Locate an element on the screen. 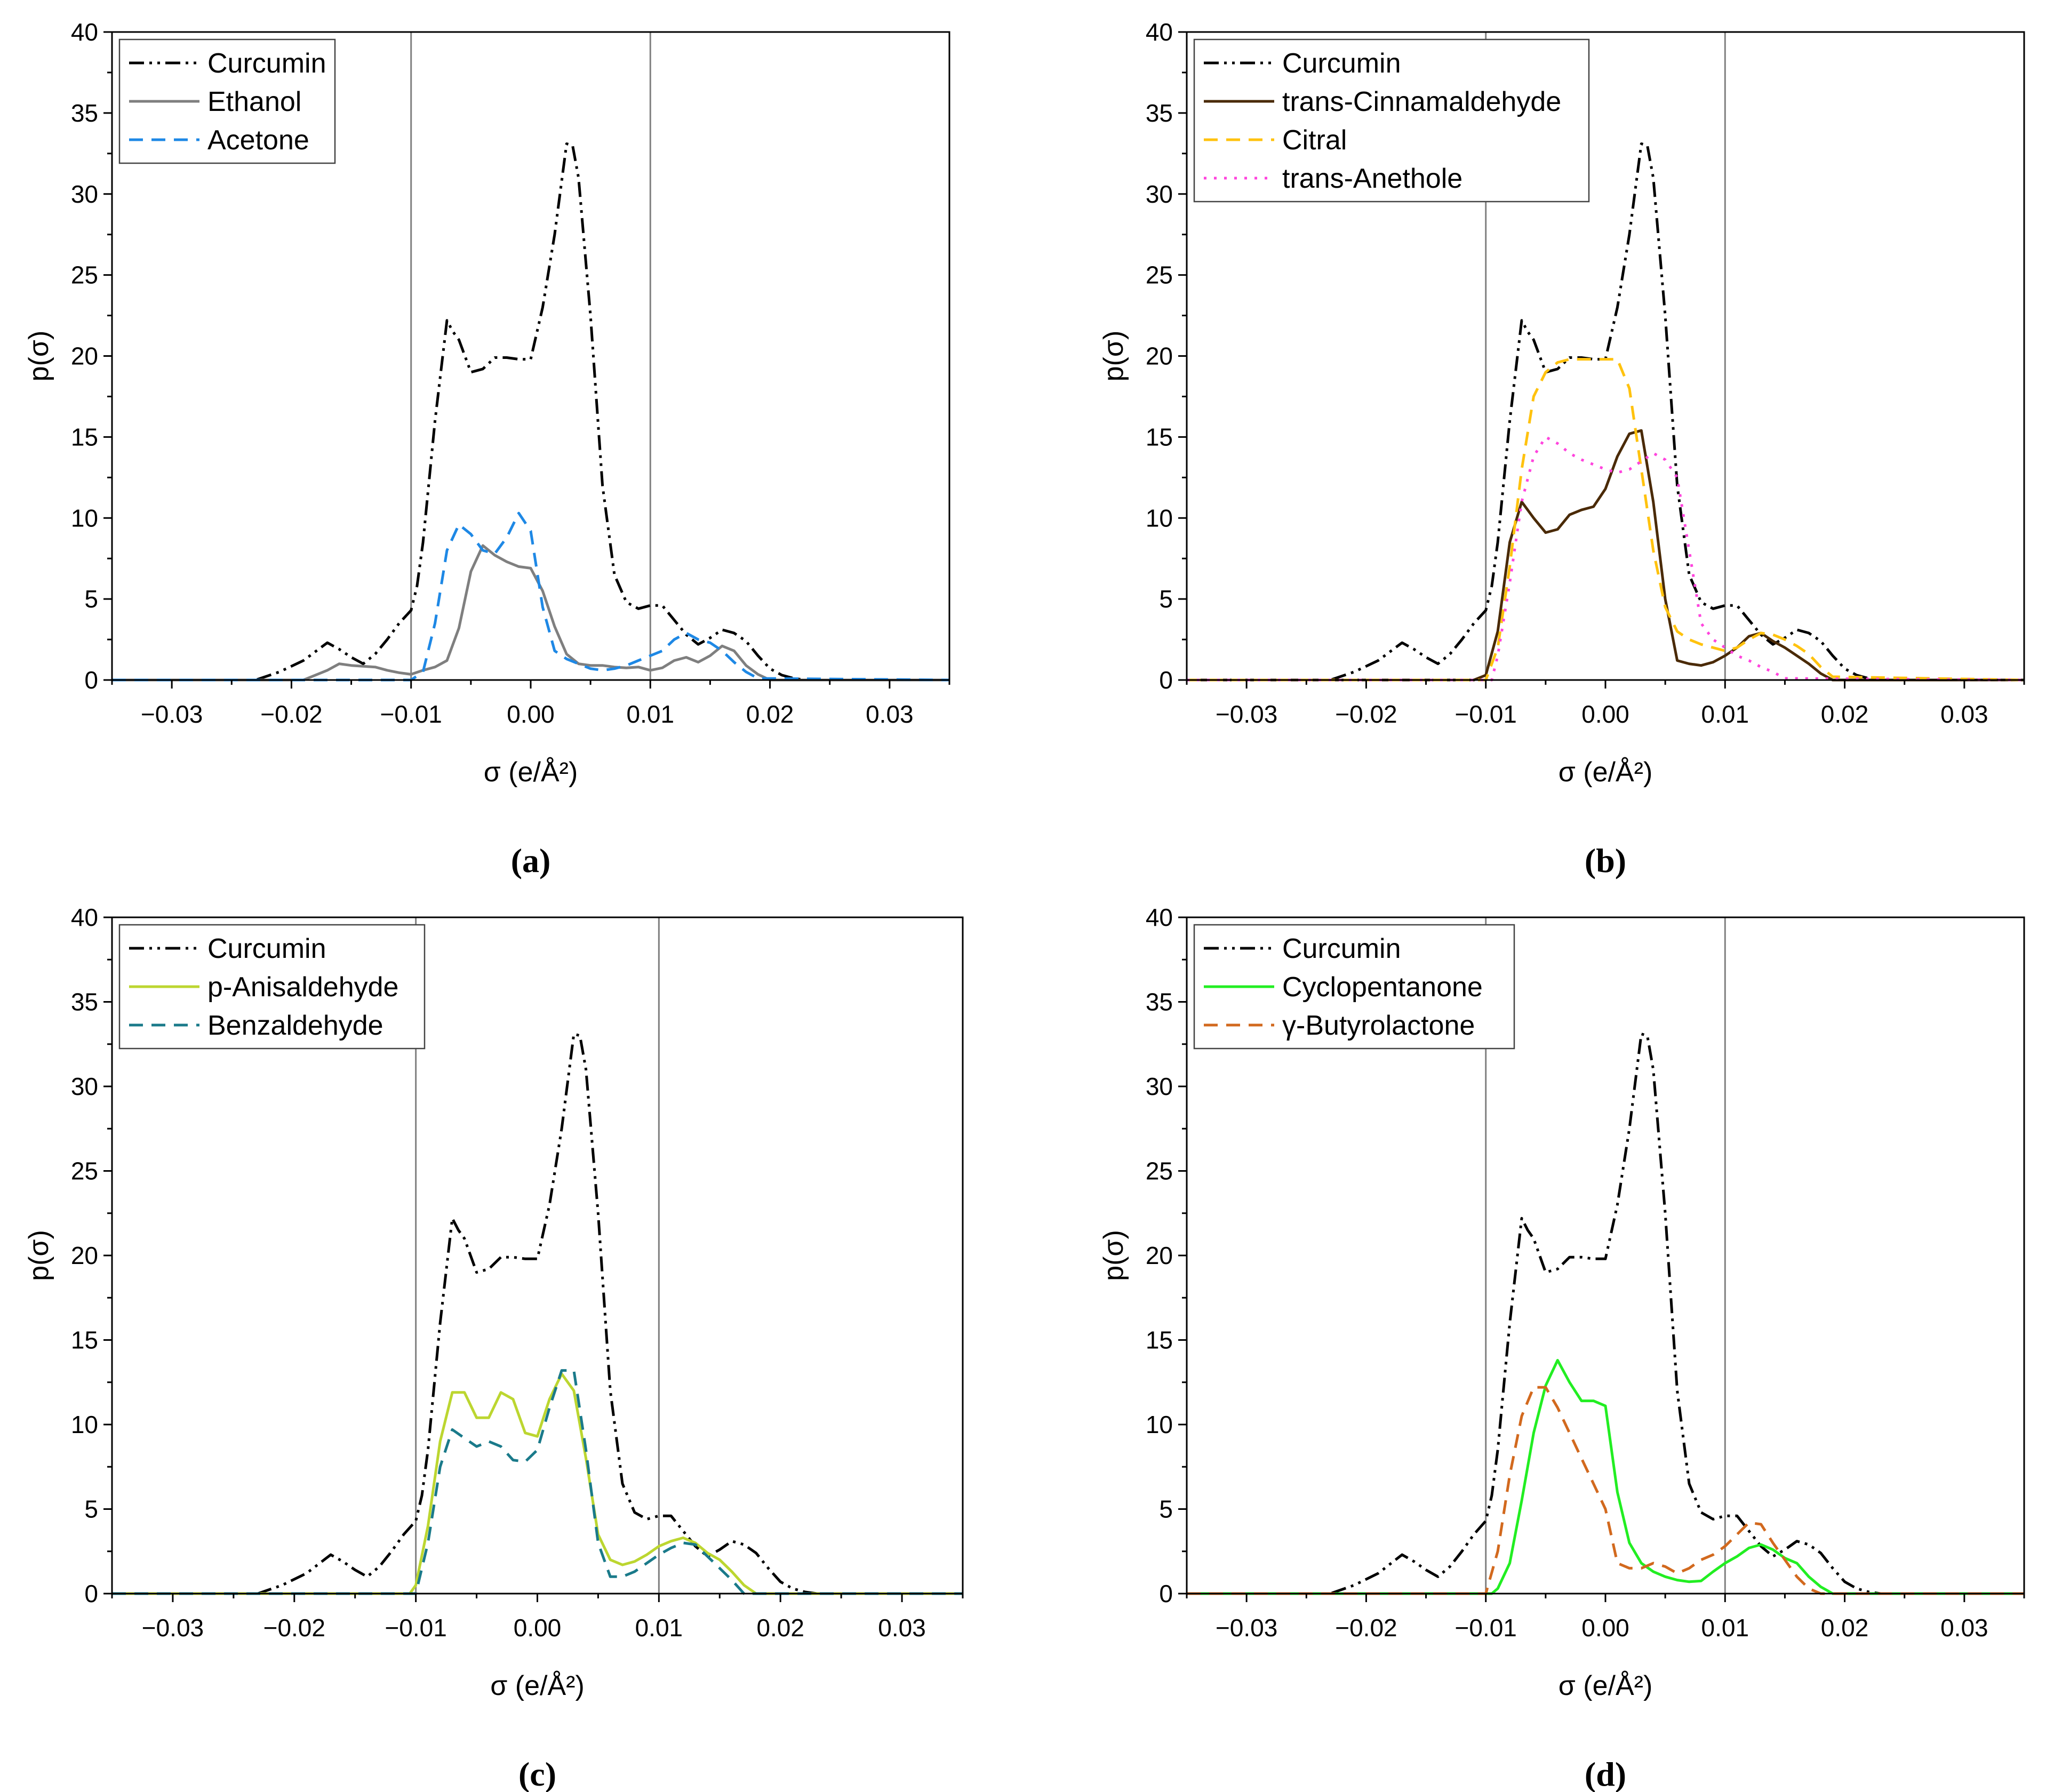 The image size is (2046, 1792). series-line-p-anisaldehyde is located at coordinates (537, 1483).